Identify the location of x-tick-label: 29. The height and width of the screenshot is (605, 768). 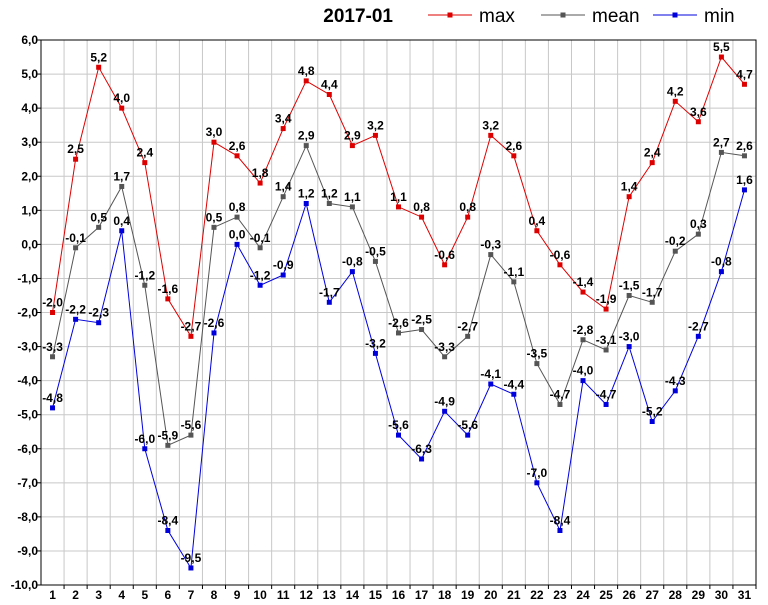
(699, 595).